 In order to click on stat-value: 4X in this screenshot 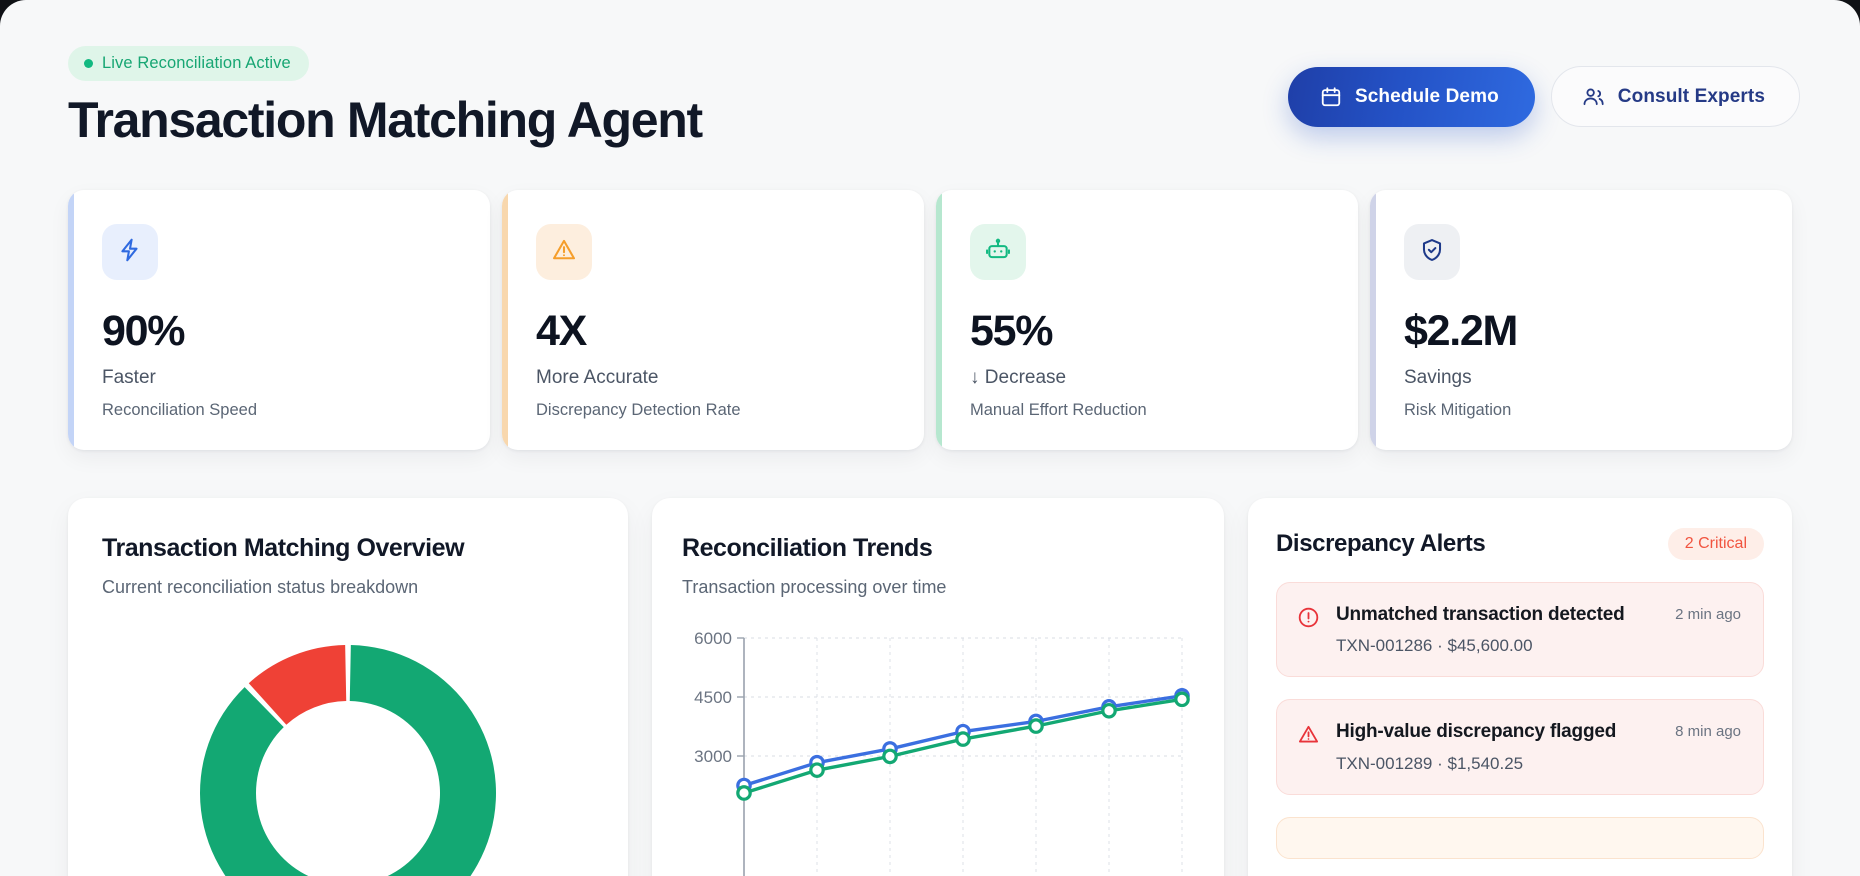, I will do `click(561, 331)`.